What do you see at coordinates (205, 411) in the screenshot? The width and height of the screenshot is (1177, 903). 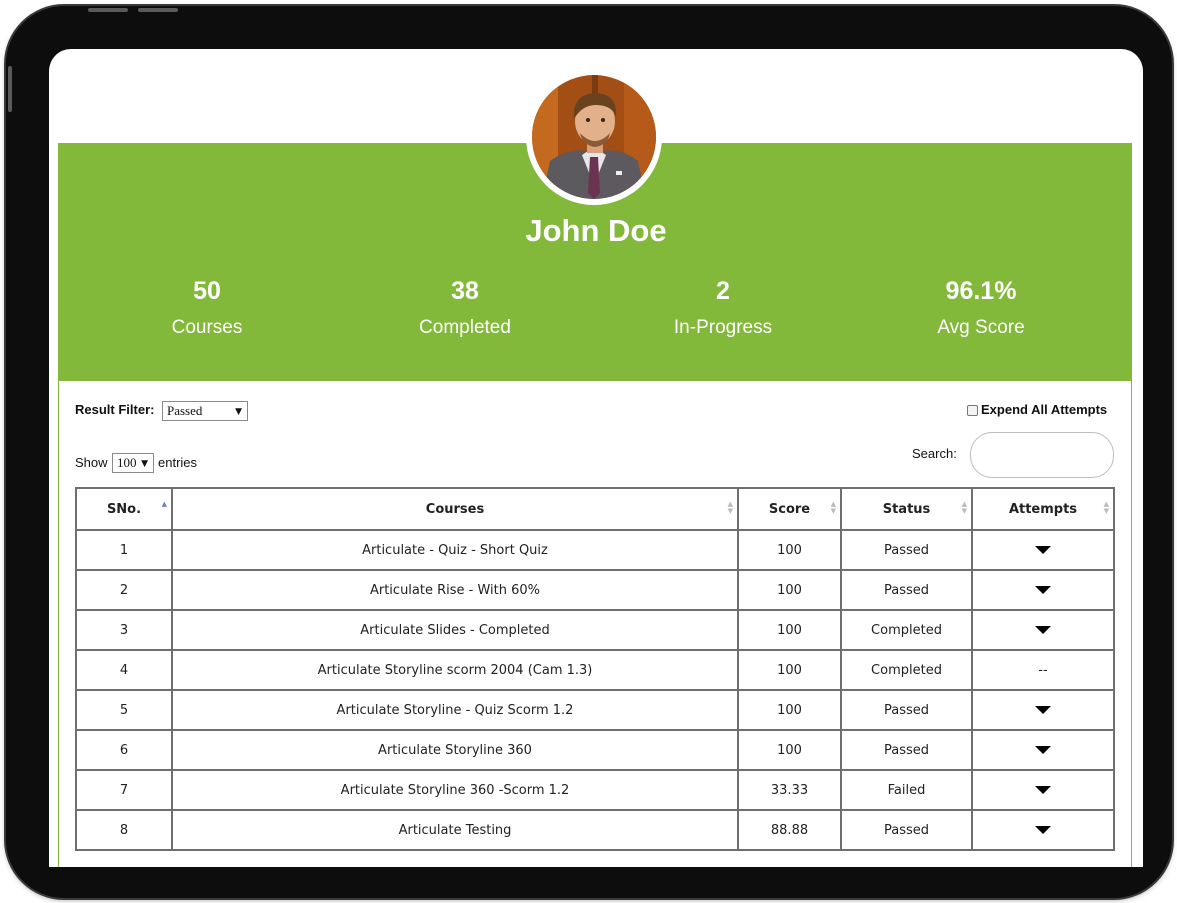 I see `result-filter-select: Passed ▼` at bounding box center [205, 411].